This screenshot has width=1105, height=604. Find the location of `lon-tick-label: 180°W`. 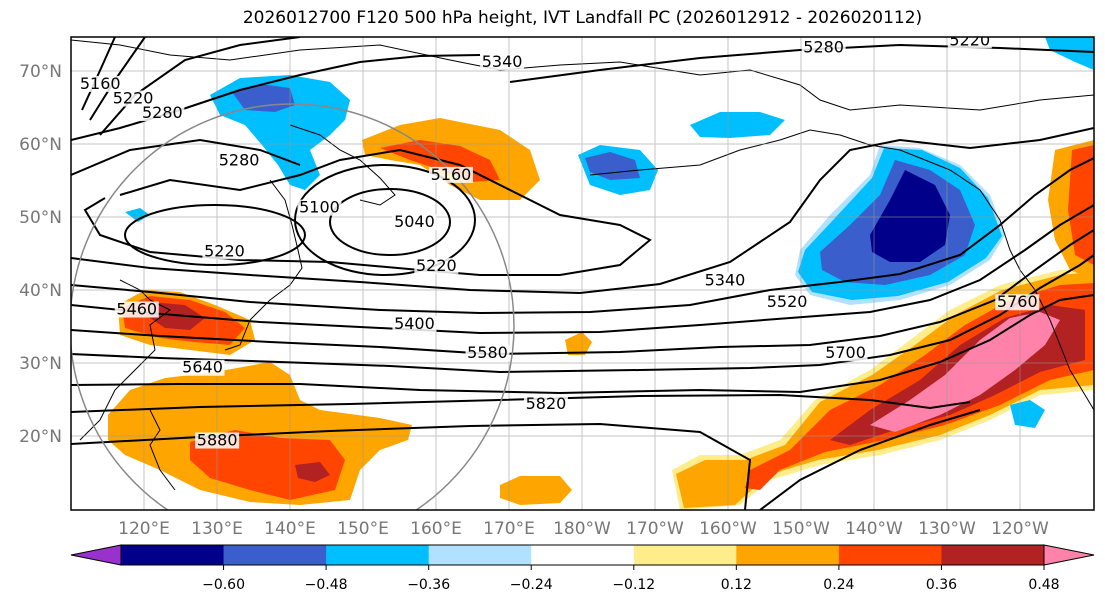

lon-tick-label: 180°W is located at coordinates (582, 529).